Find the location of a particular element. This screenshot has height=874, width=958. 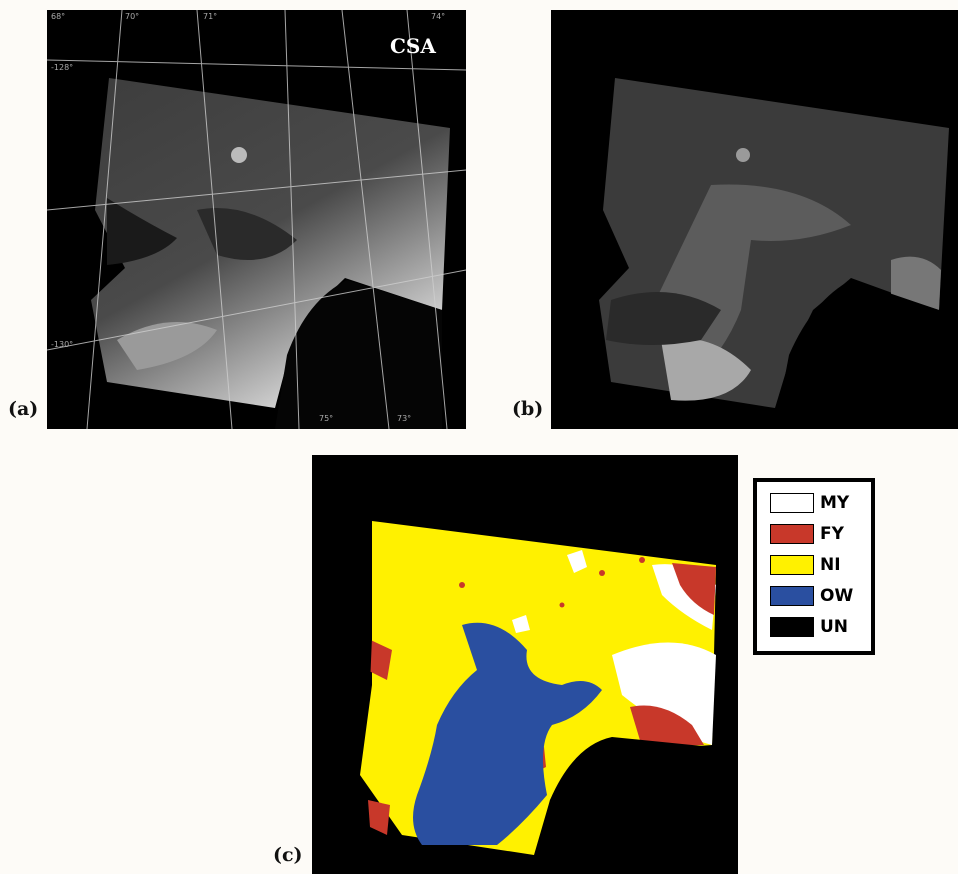

legend-item: NI is located at coordinates (805, 565).